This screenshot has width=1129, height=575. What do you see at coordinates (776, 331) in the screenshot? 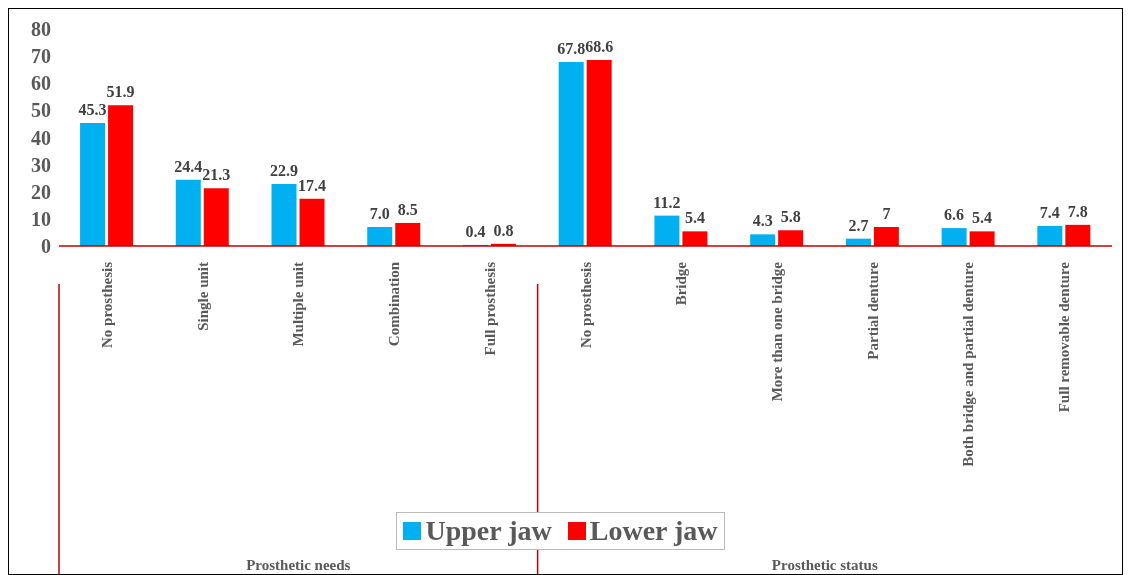
I see `x-tick-label: More than one bridge` at bounding box center [776, 331].